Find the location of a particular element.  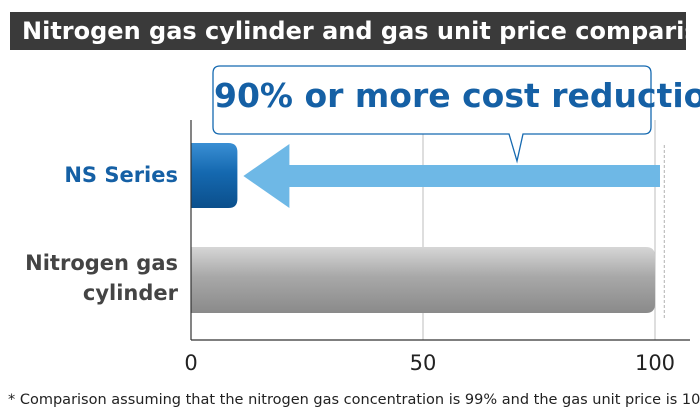

reduction-arrow is located at coordinates (451, 176).